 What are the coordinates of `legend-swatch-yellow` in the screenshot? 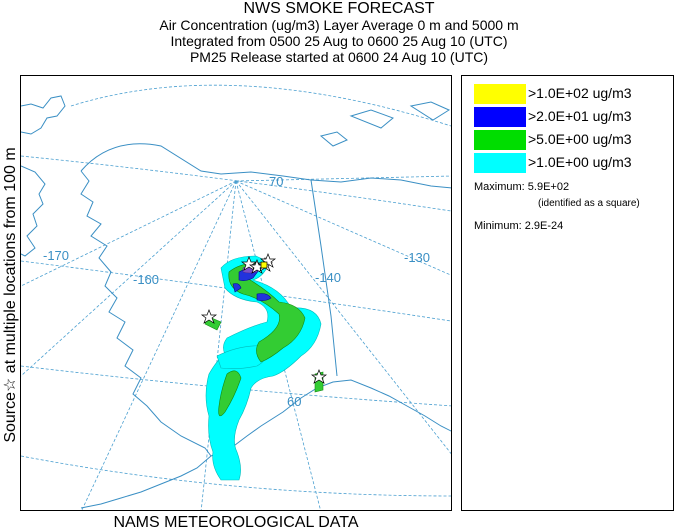 It's located at (500, 94).